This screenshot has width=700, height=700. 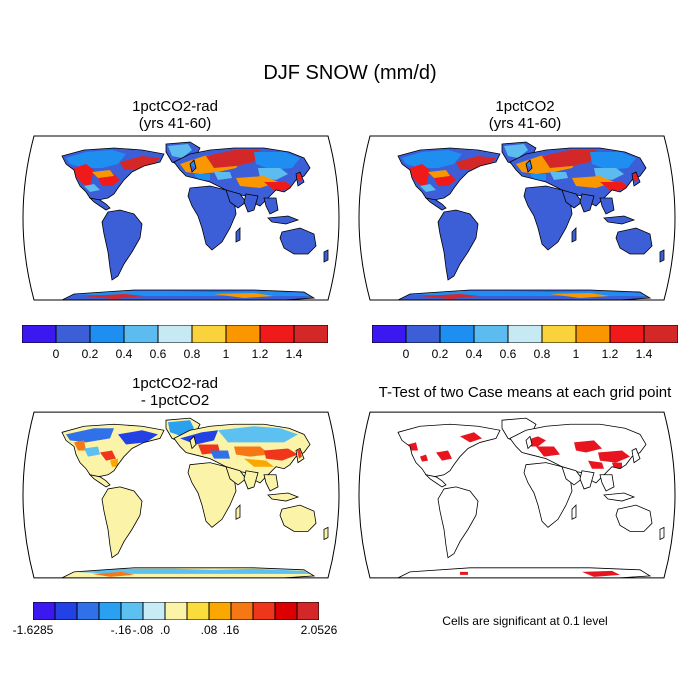 What do you see at coordinates (231, 630) in the screenshot?
I see `colorbar-tick-label: .16` at bounding box center [231, 630].